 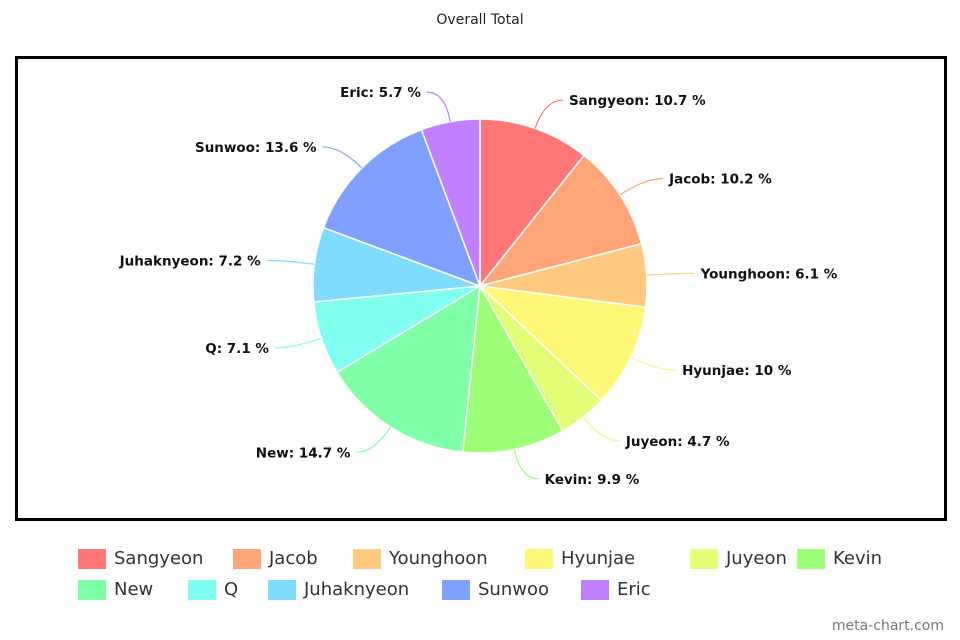 I want to click on legend-label: Hyunjae, so click(x=598, y=558).